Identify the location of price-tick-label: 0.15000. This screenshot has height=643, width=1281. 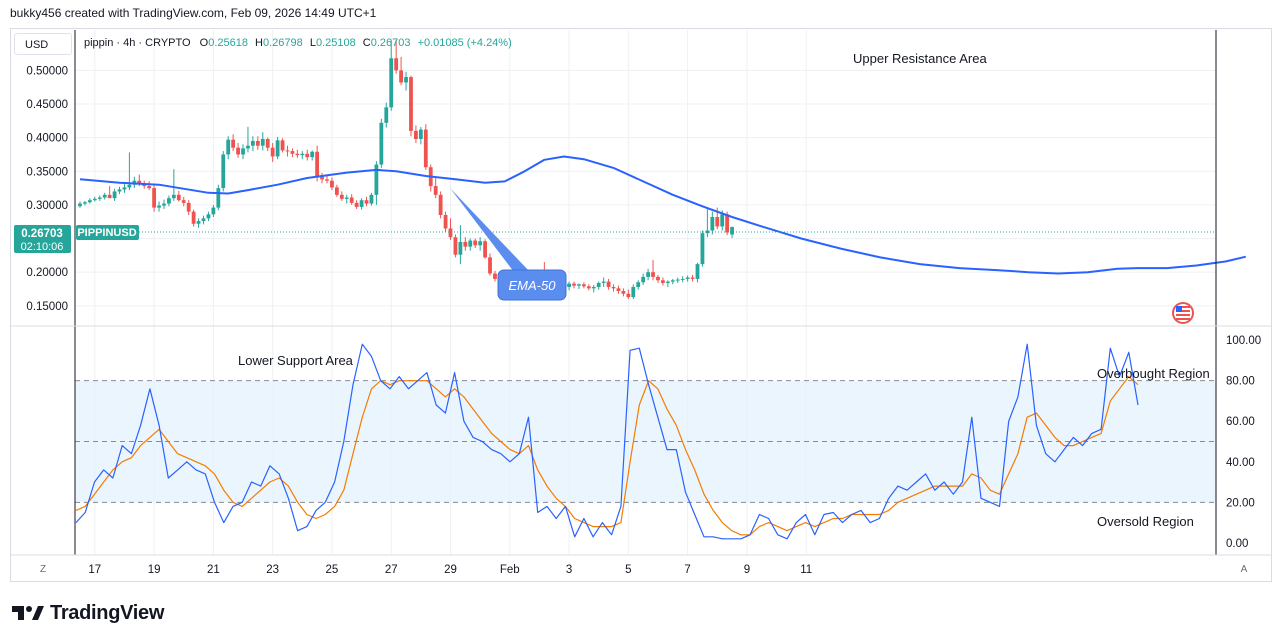
(47, 307).